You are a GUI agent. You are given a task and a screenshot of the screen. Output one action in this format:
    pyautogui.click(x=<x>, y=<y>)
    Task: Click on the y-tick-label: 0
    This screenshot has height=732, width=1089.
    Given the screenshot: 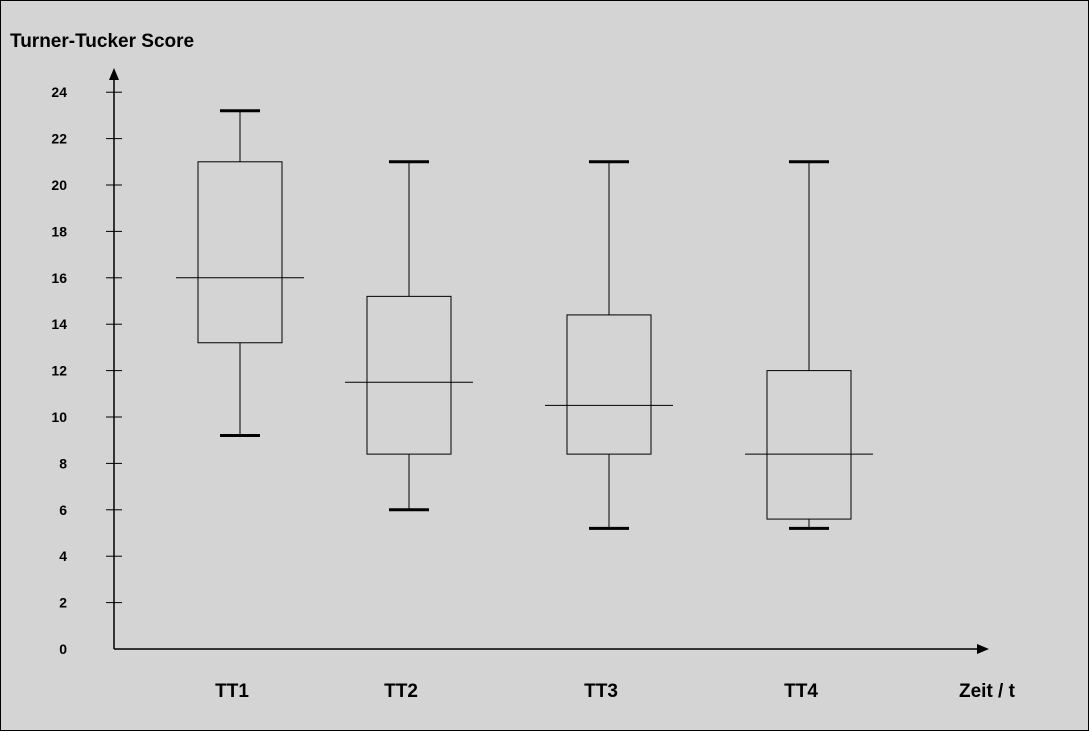 What is the action you would take?
    pyautogui.click(x=63, y=649)
    